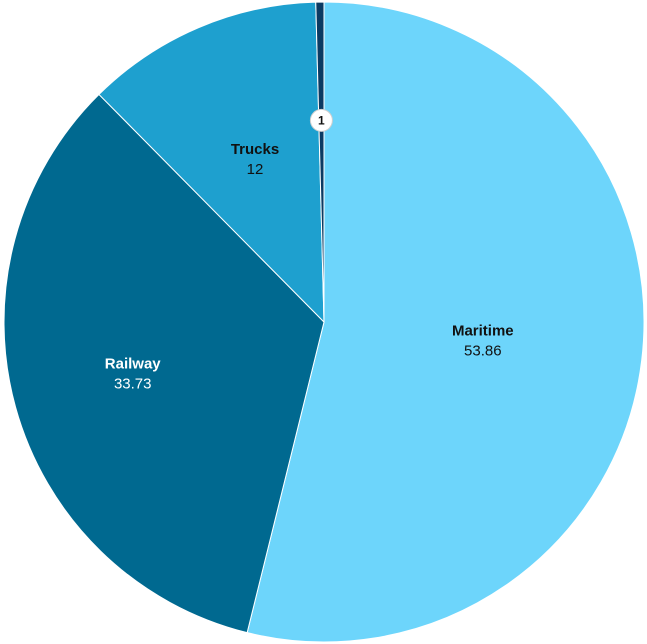  I want to click on slice-annotation-text: 1, so click(321, 120).